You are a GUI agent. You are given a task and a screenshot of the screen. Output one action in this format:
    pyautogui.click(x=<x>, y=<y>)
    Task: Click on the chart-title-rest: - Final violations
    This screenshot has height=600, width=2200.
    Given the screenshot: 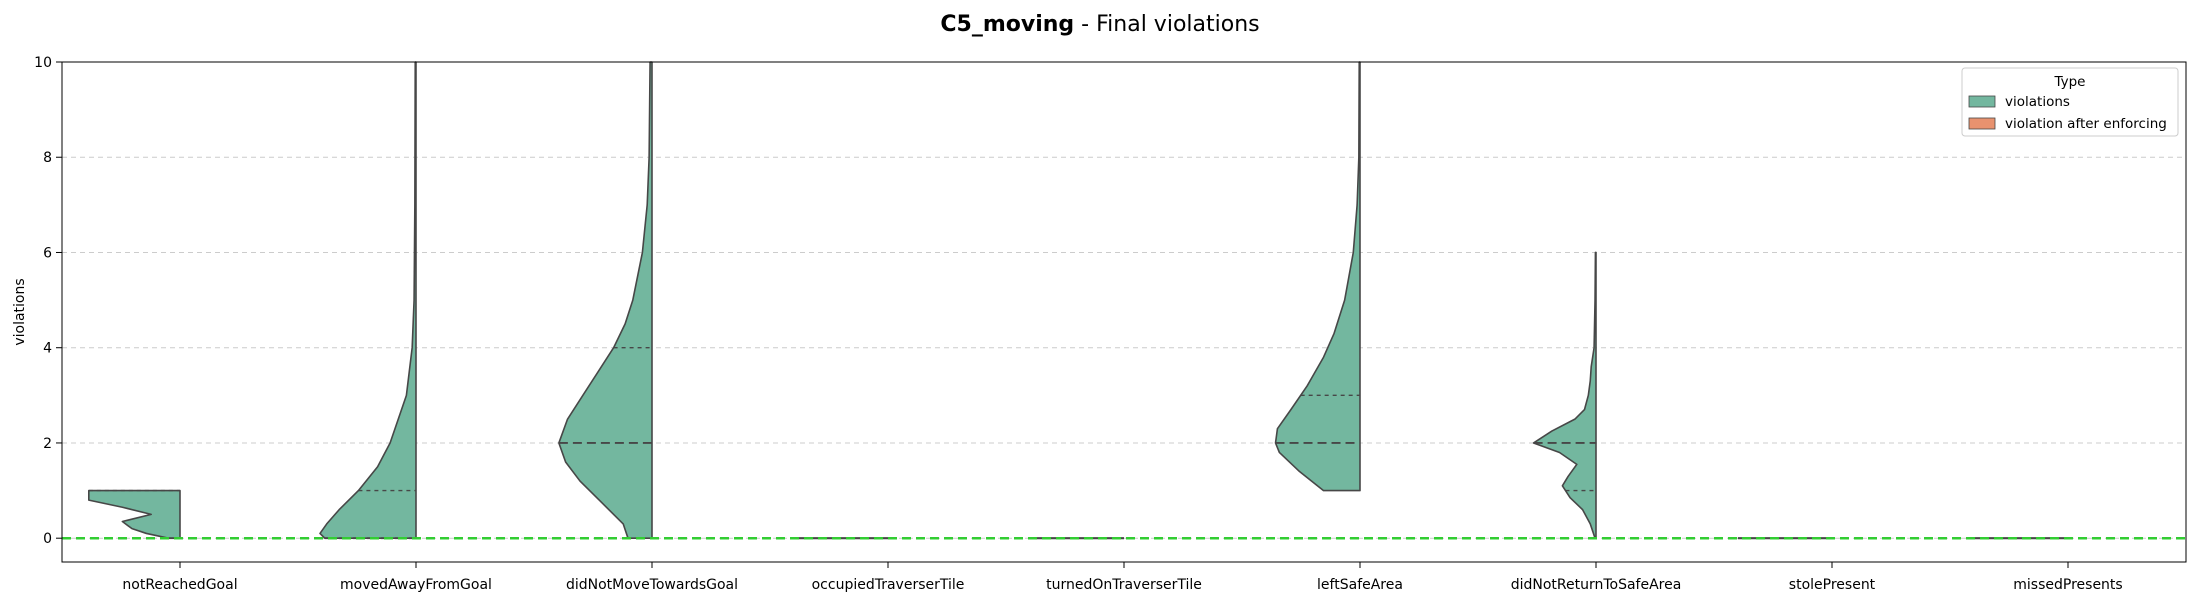 What is the action you would take?
    pyautogui.click(x=1167, y=24)
    